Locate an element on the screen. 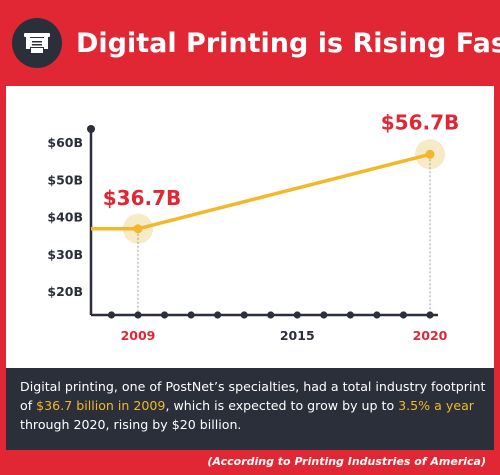  y-tick-label: $50B is located at coordinates (65, 179).